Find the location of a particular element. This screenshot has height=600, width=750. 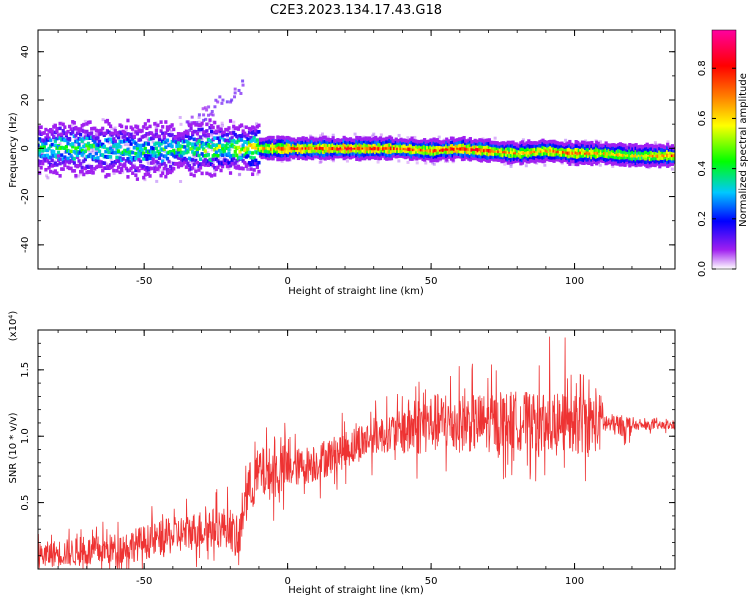

colorbar-tick-label: 0.8 is located at coordinates (702, 68).